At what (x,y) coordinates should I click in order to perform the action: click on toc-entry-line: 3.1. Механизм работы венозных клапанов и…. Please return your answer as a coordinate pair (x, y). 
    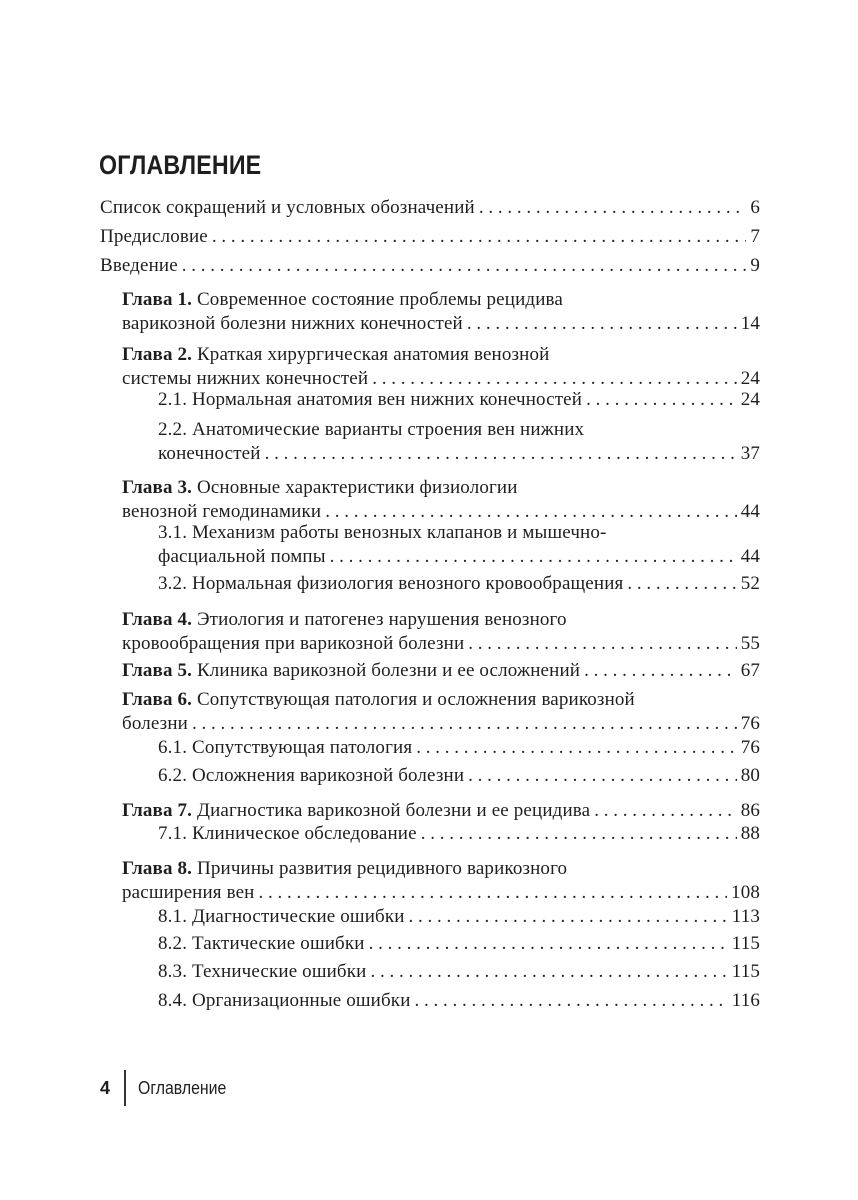
    Looking at the image, I should click on (459, 533).